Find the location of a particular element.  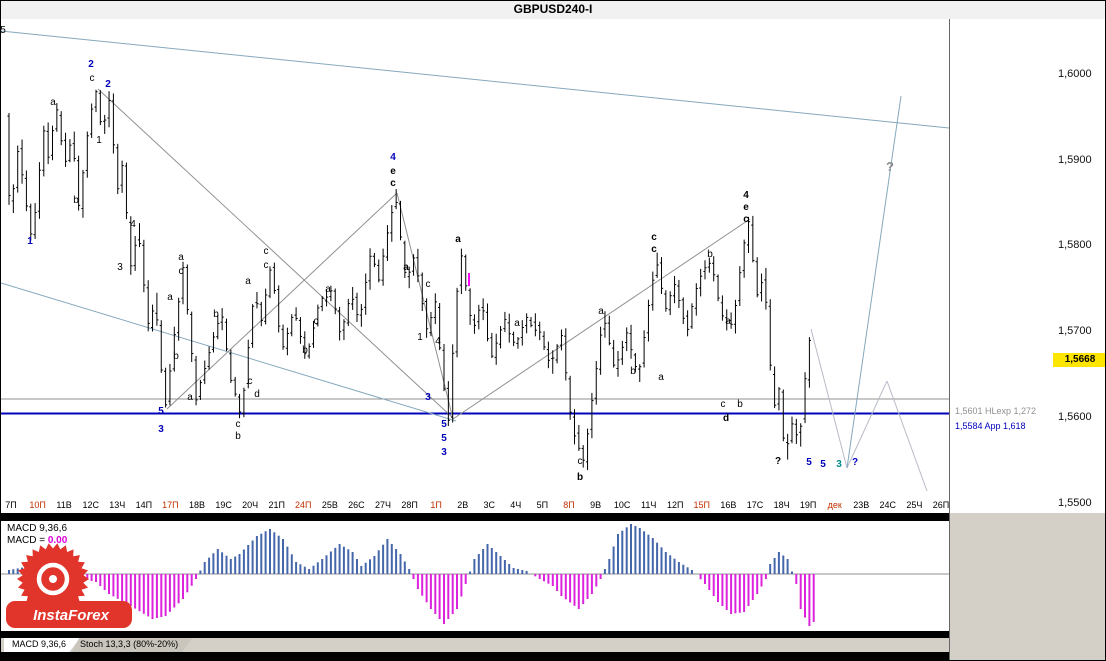

svg-text: 24П is located at coordinates (303, 505).